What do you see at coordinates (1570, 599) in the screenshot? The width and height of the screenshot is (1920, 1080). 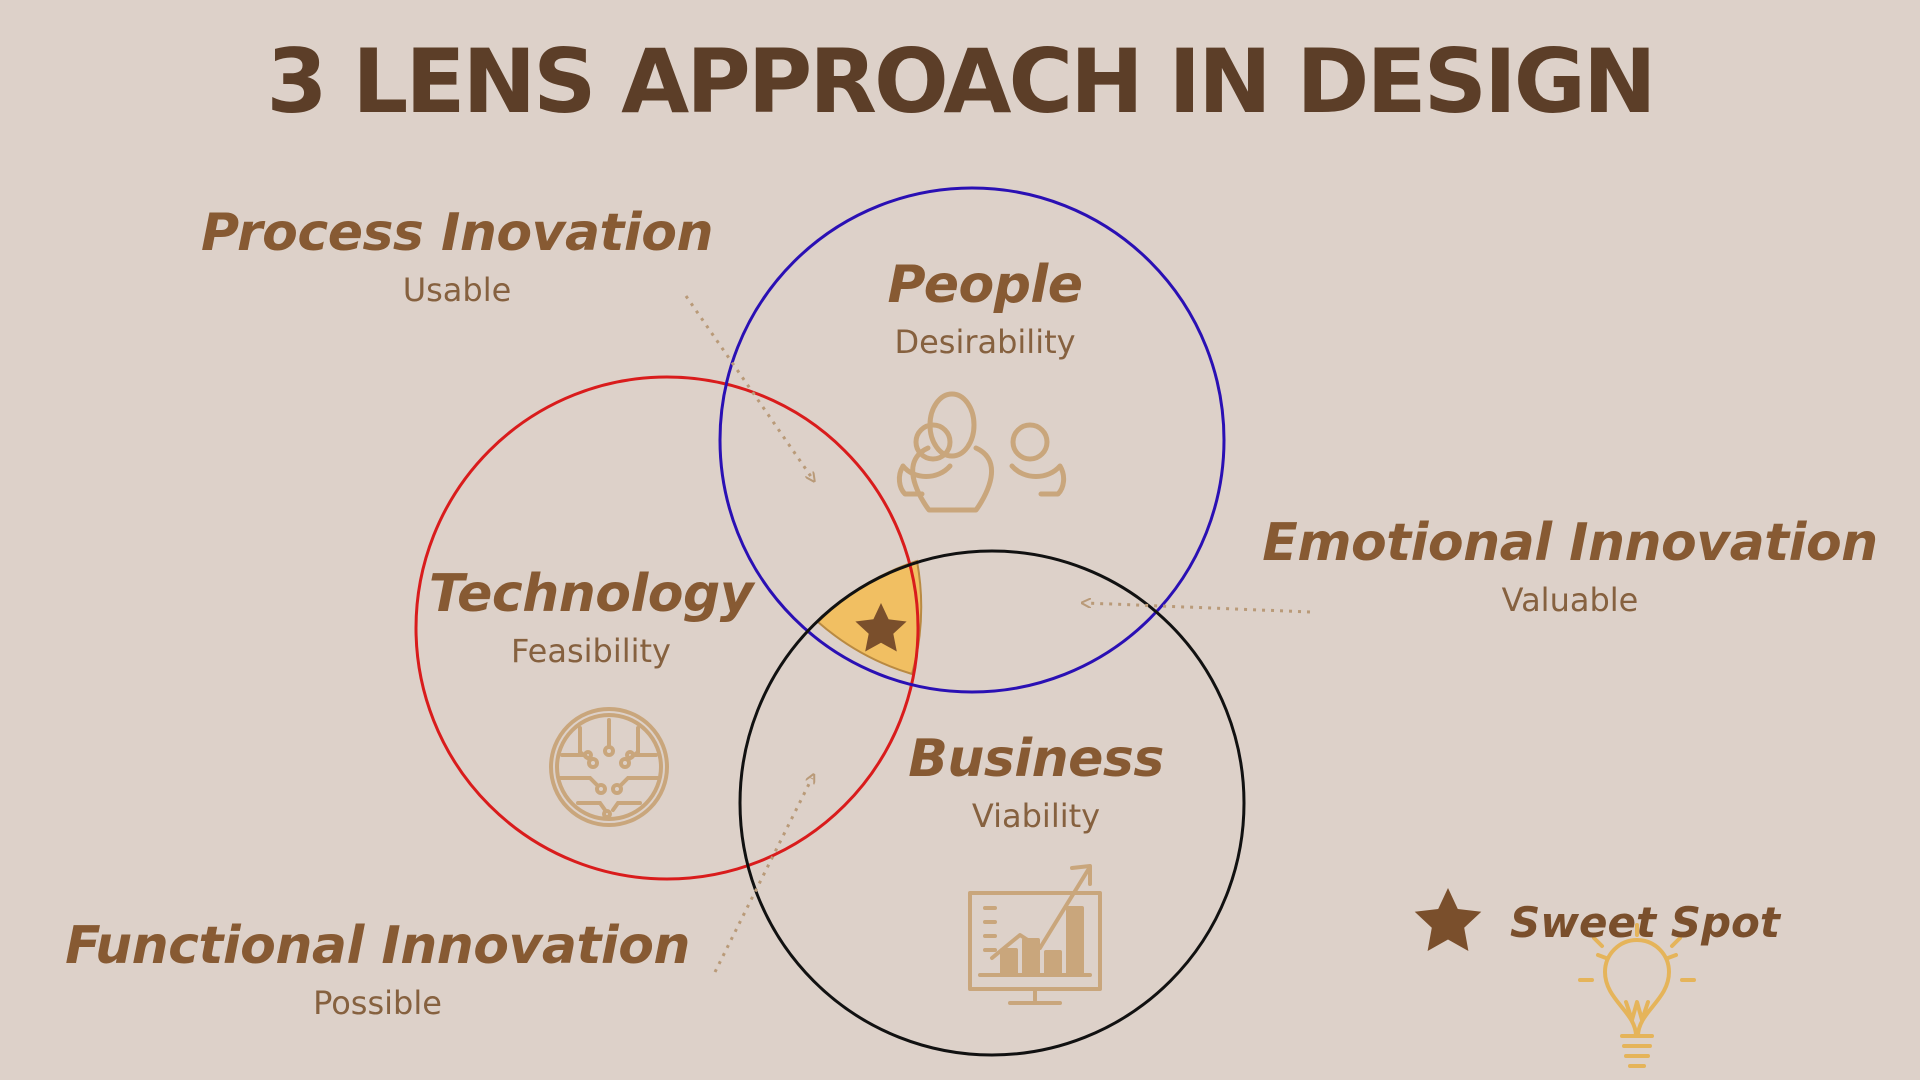 I see `emotional-innovation-quality: Valuable` at bounding box center [1570, 599].